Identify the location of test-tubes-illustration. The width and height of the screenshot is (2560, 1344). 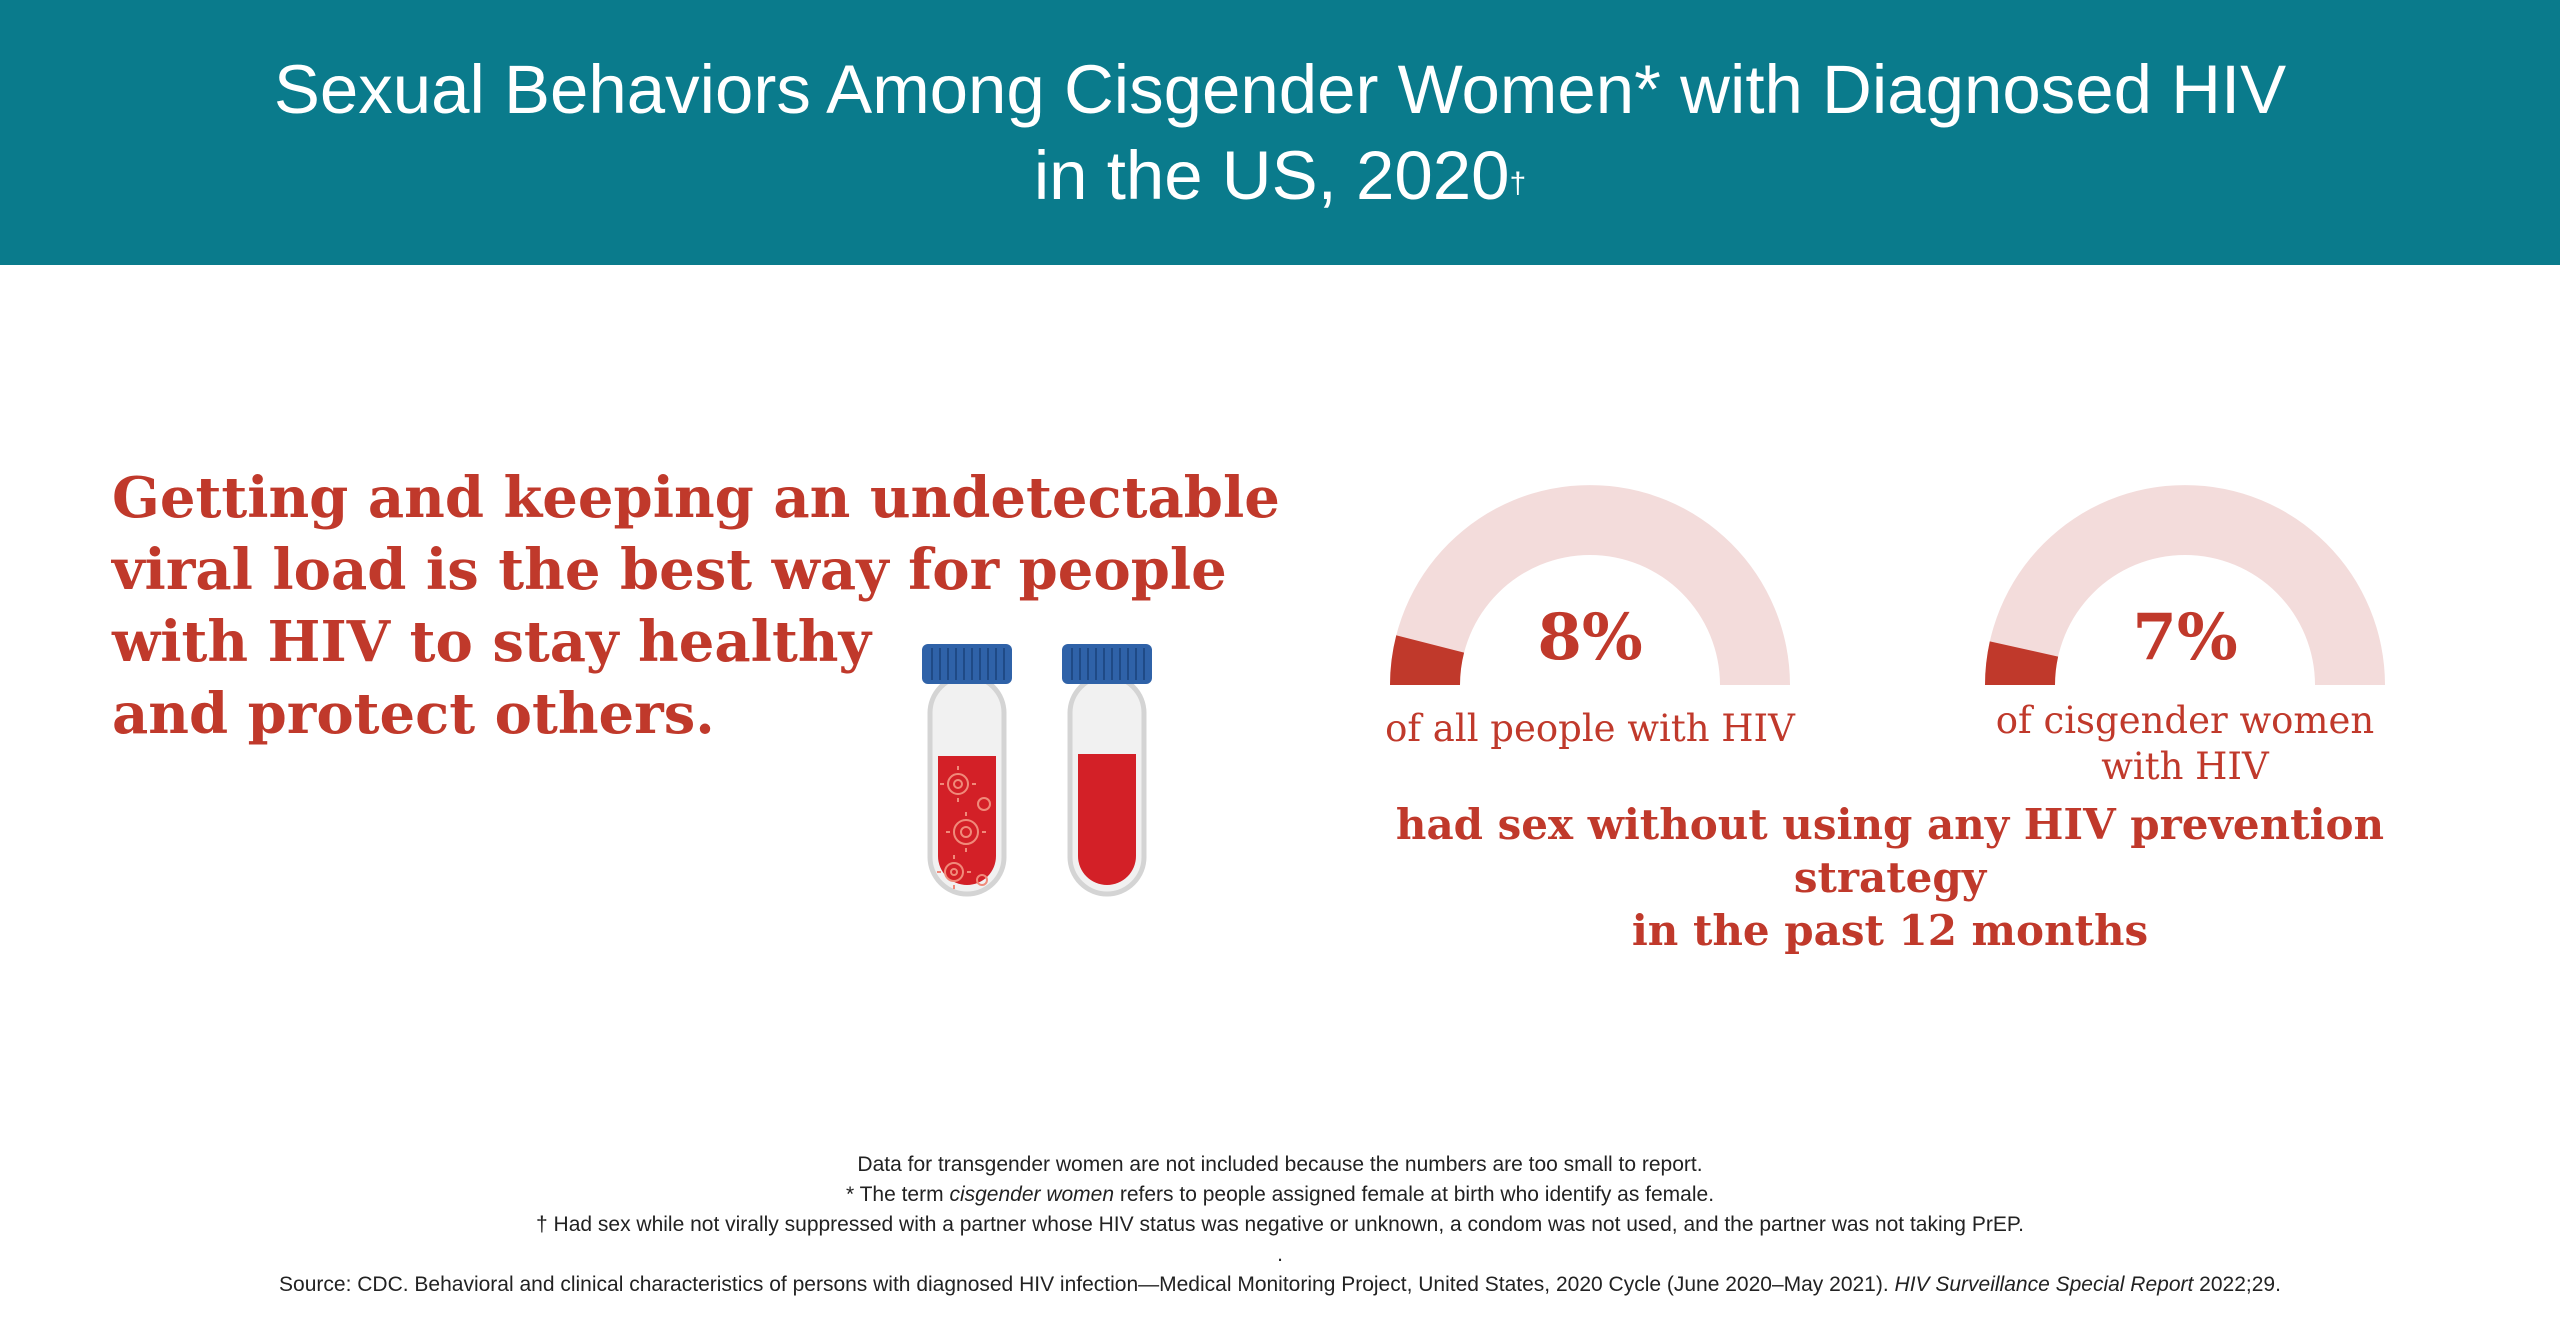
(1042, 781).